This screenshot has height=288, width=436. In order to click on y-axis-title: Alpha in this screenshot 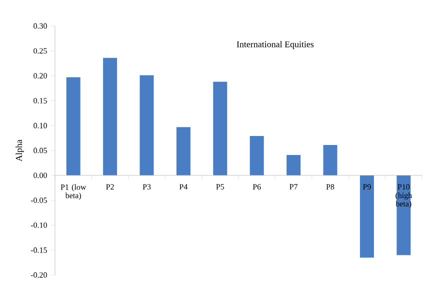, I will do `click(20, 151)`.